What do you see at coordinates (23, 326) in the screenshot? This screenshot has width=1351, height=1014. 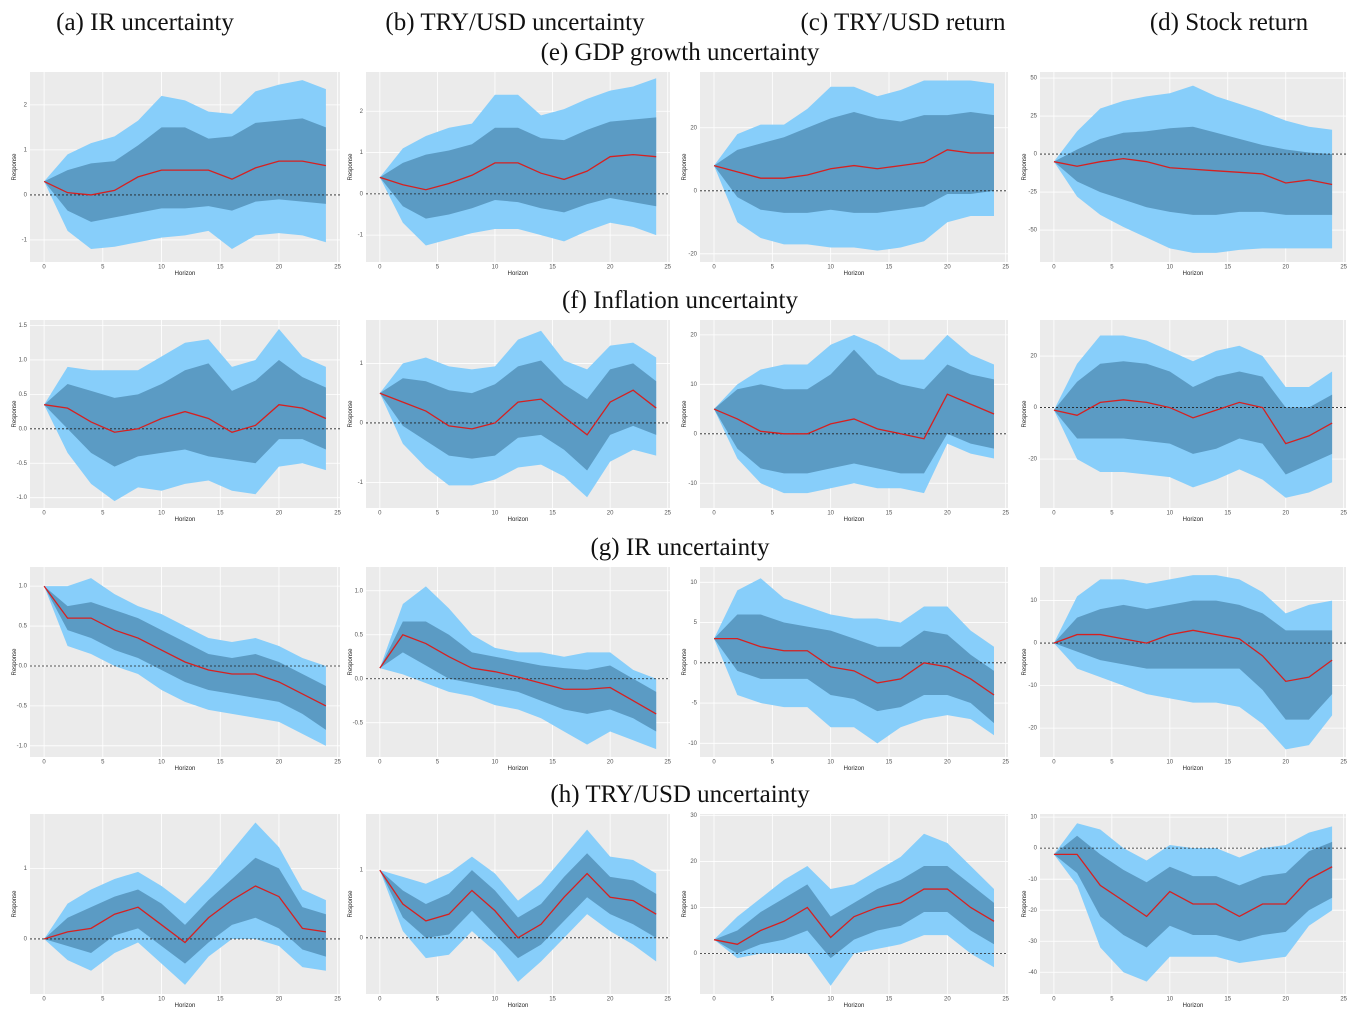 I see `y-tick-label: 1.5` at bounding box center [23, 326].